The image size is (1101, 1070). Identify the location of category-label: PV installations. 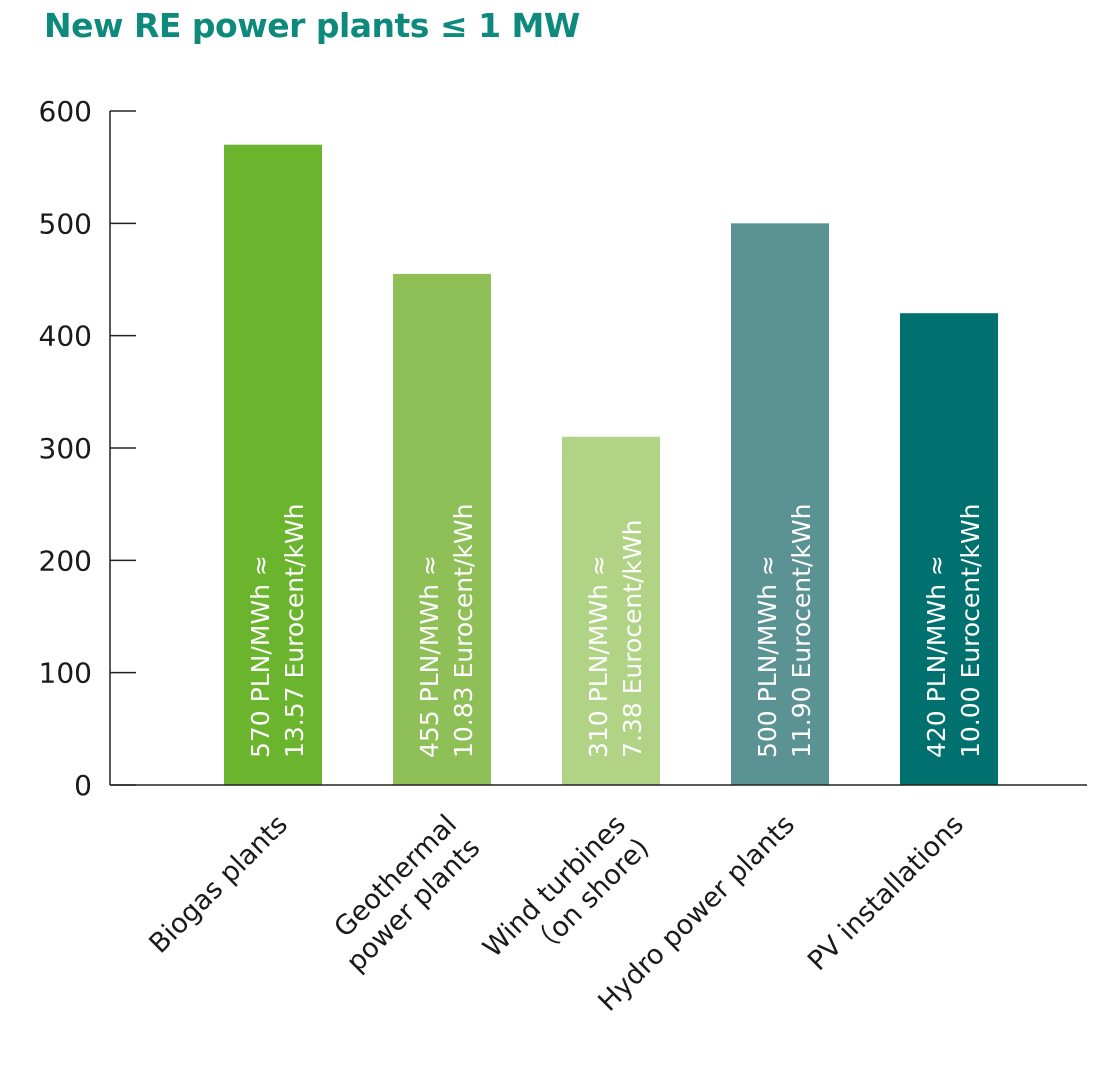
(886, 893).